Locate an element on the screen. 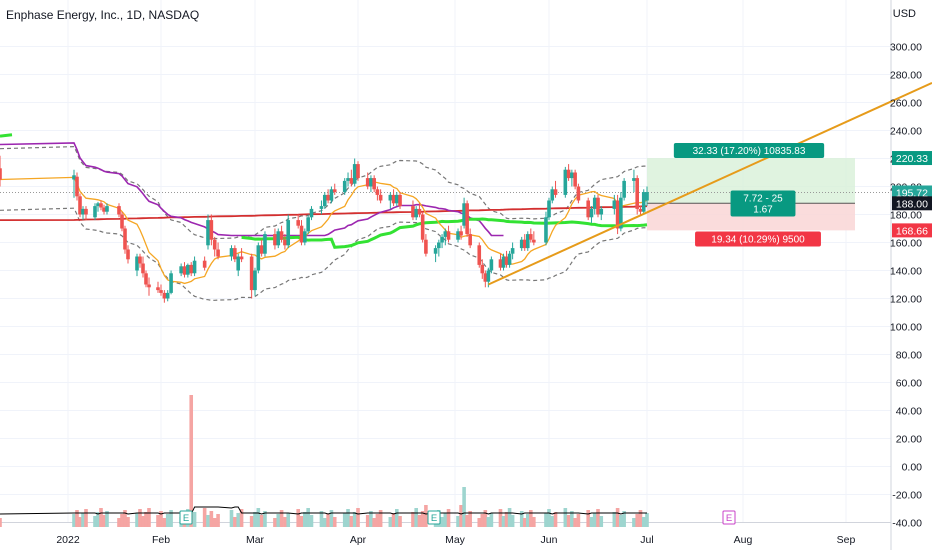 The image size is (932, 555). time-axis: 2022 Feb Mar Apr May Jun Jul Aug Sep is located at coordinates (455, 540).